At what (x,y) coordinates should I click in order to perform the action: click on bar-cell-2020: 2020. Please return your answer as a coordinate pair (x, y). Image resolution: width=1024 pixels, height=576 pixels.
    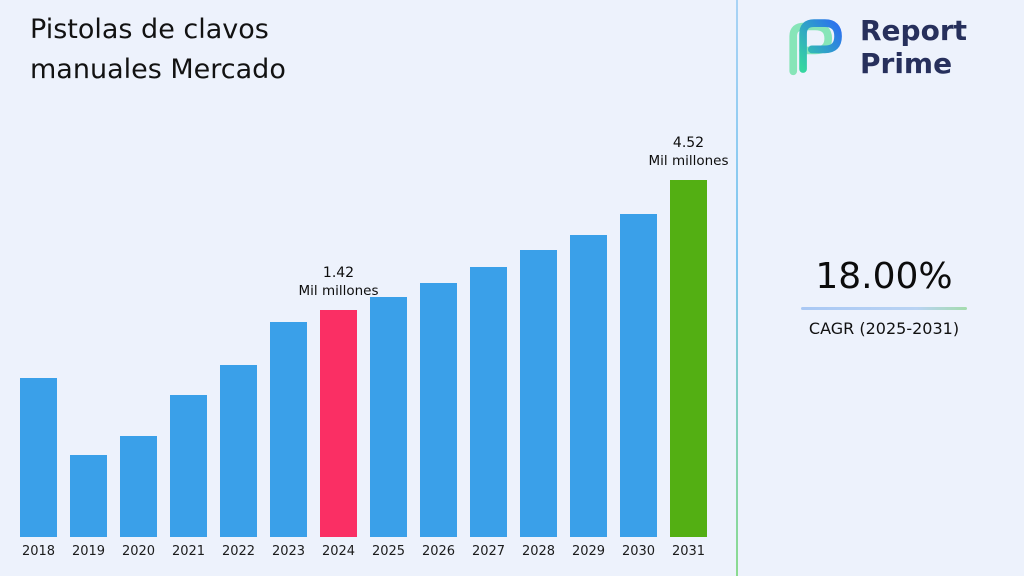
    Looking at the image, I should click on (138, 298).